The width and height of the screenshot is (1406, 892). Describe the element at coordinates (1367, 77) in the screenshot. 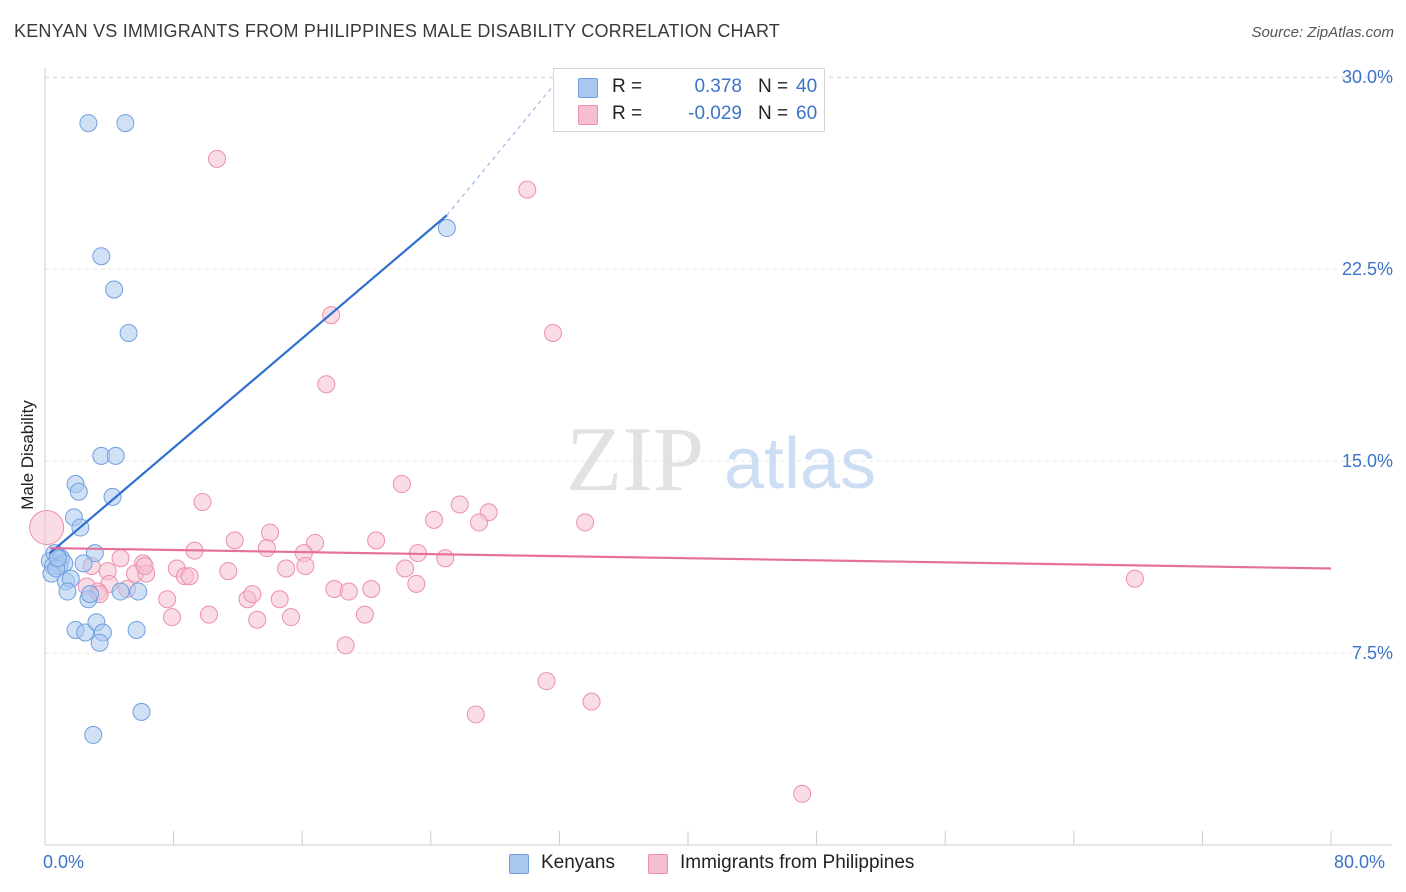

I see `y-tick-label-3: 30.0%` at that location.